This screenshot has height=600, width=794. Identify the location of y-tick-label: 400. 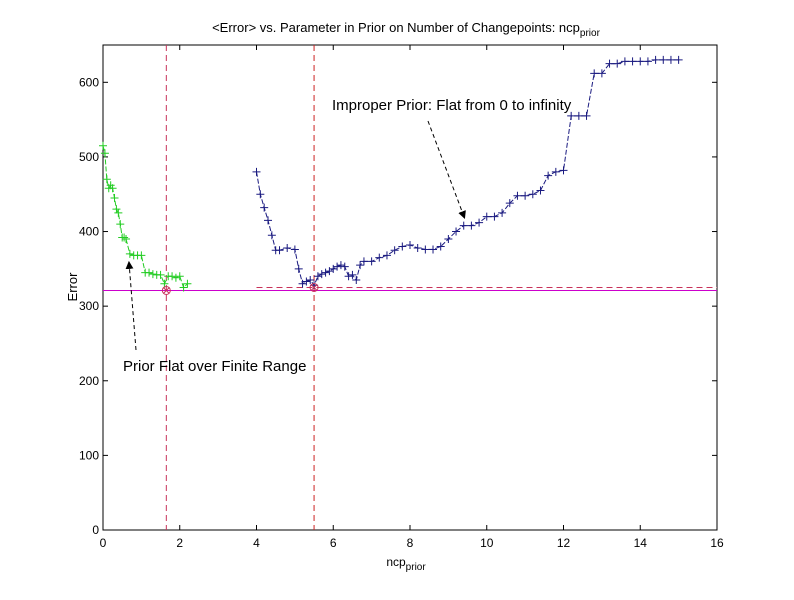
(89, 232).